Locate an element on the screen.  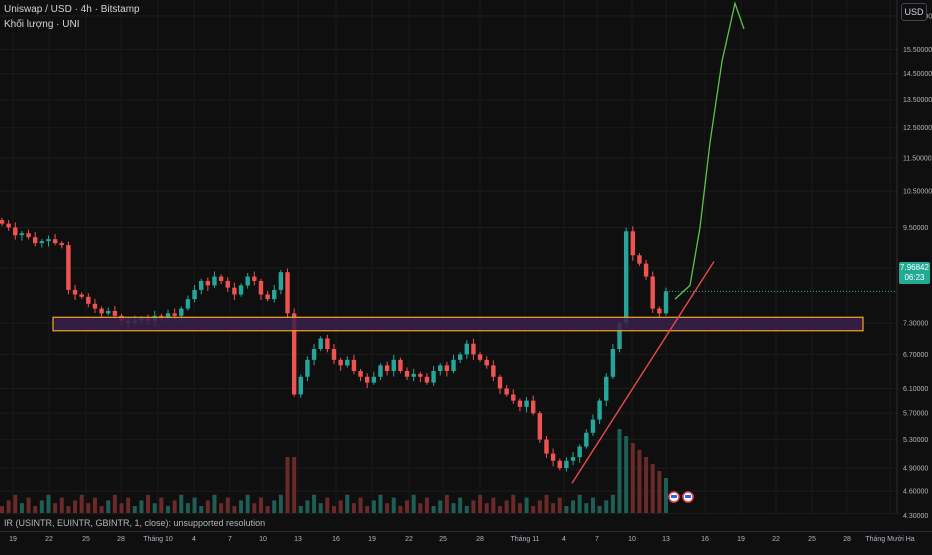
time-tick-label: 4 is located at coordinates (194, 539).